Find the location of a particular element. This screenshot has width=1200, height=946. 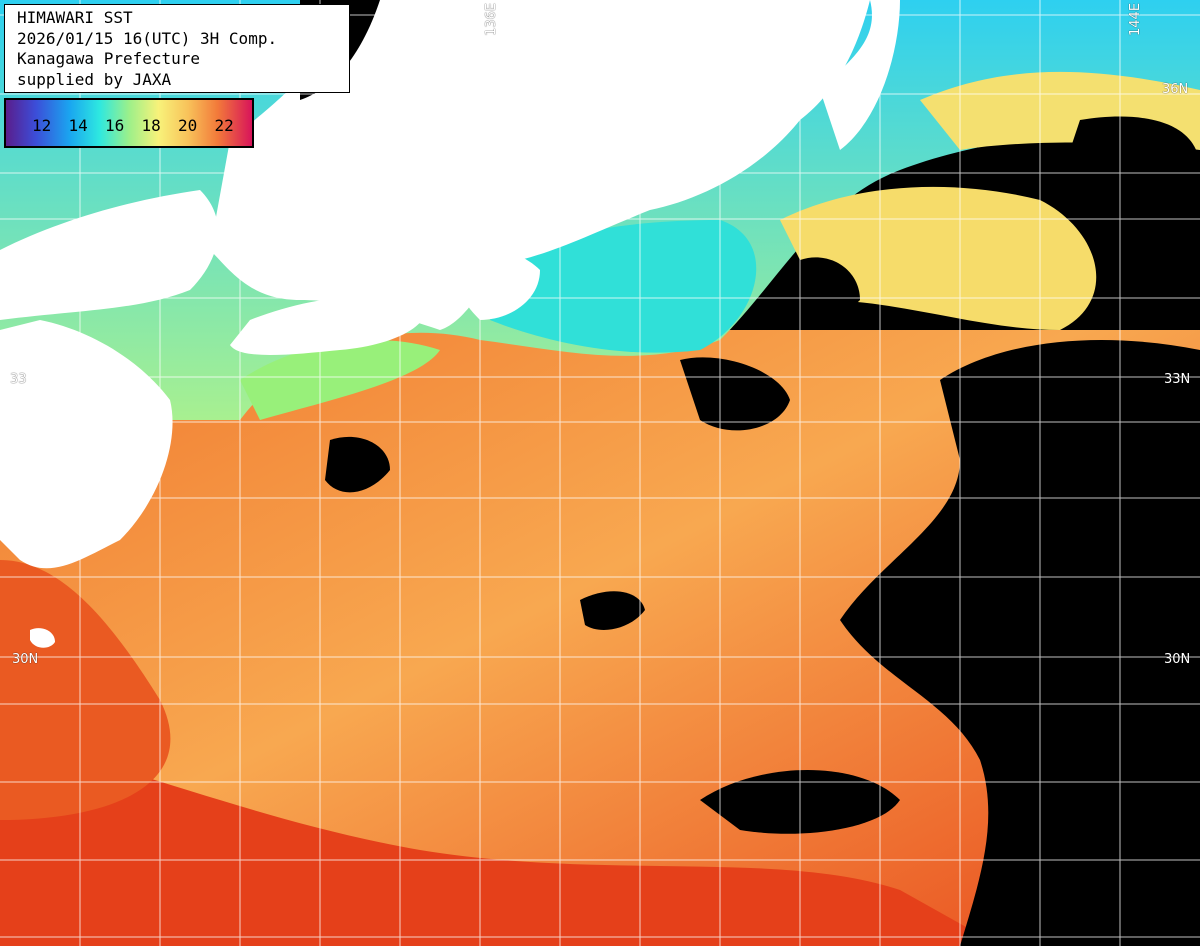

temperature-colorbar: 12 14 16 18 20 22 is located at coordinates (129, 123).